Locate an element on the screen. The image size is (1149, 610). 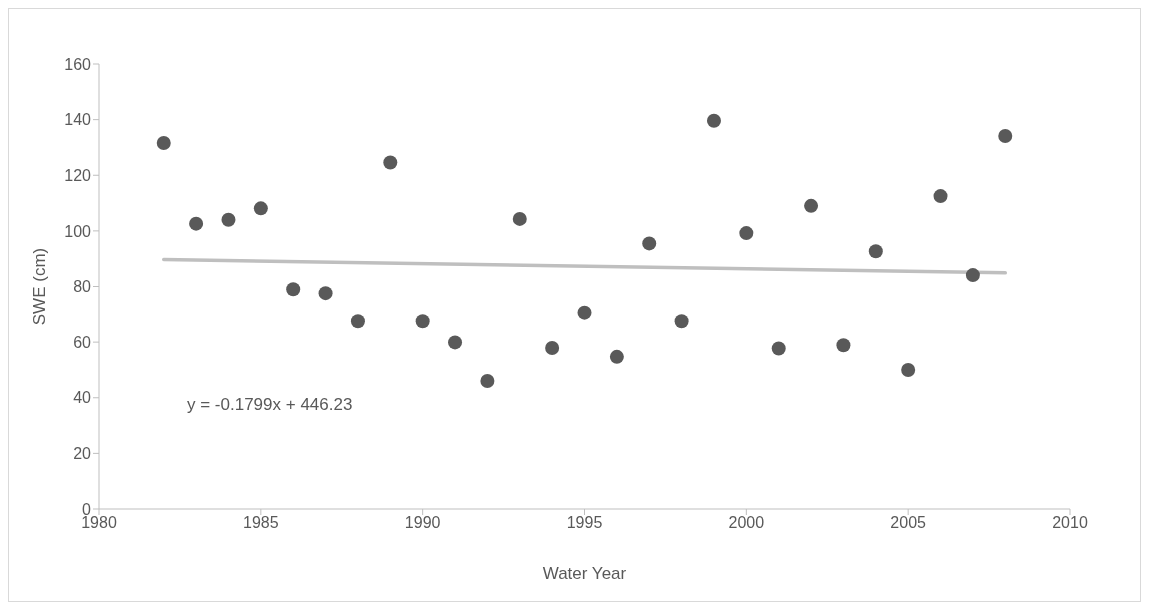
x-tick-label: 1990 is located at coordinates (422, 523).